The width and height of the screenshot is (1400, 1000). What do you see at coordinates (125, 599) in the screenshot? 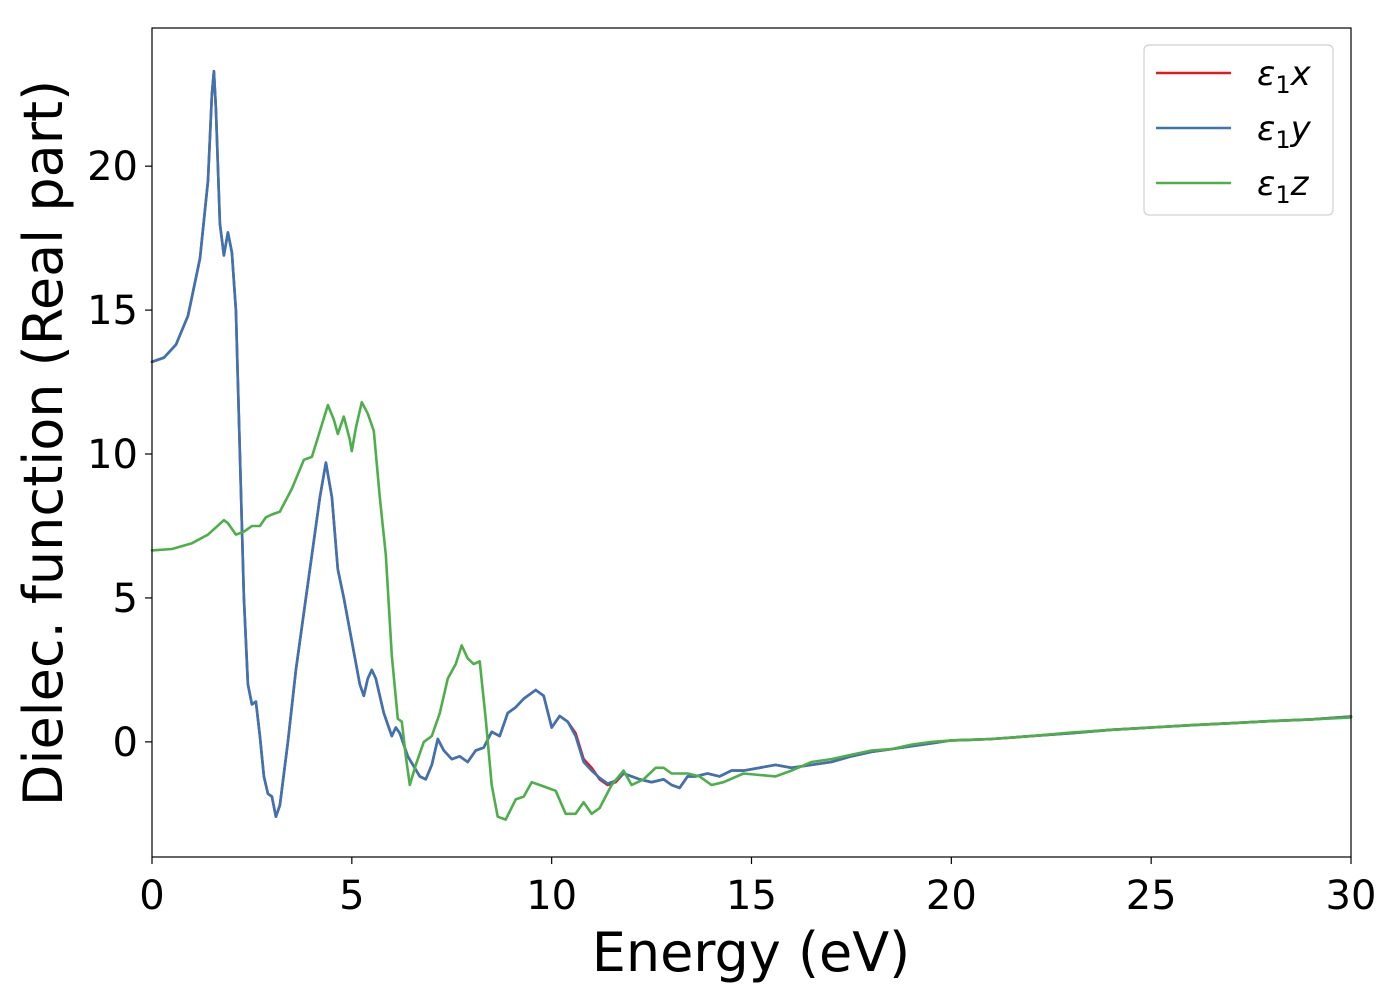
I see `y-tick-label: 5` at bounding box center [125, 599].